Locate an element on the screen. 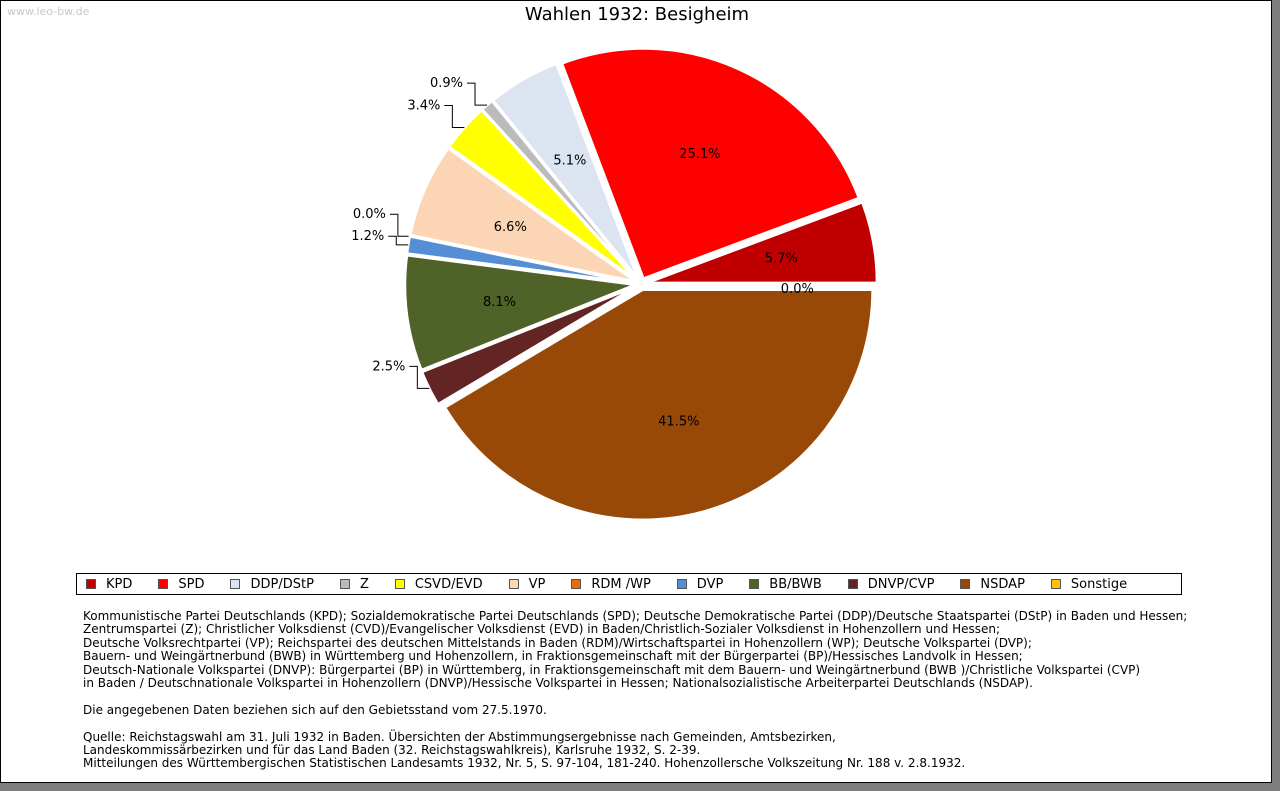 This screenshot has height=791, width=1280. legend-item-rdm-wp: RDM /WP is located at coordinates (611, 584).